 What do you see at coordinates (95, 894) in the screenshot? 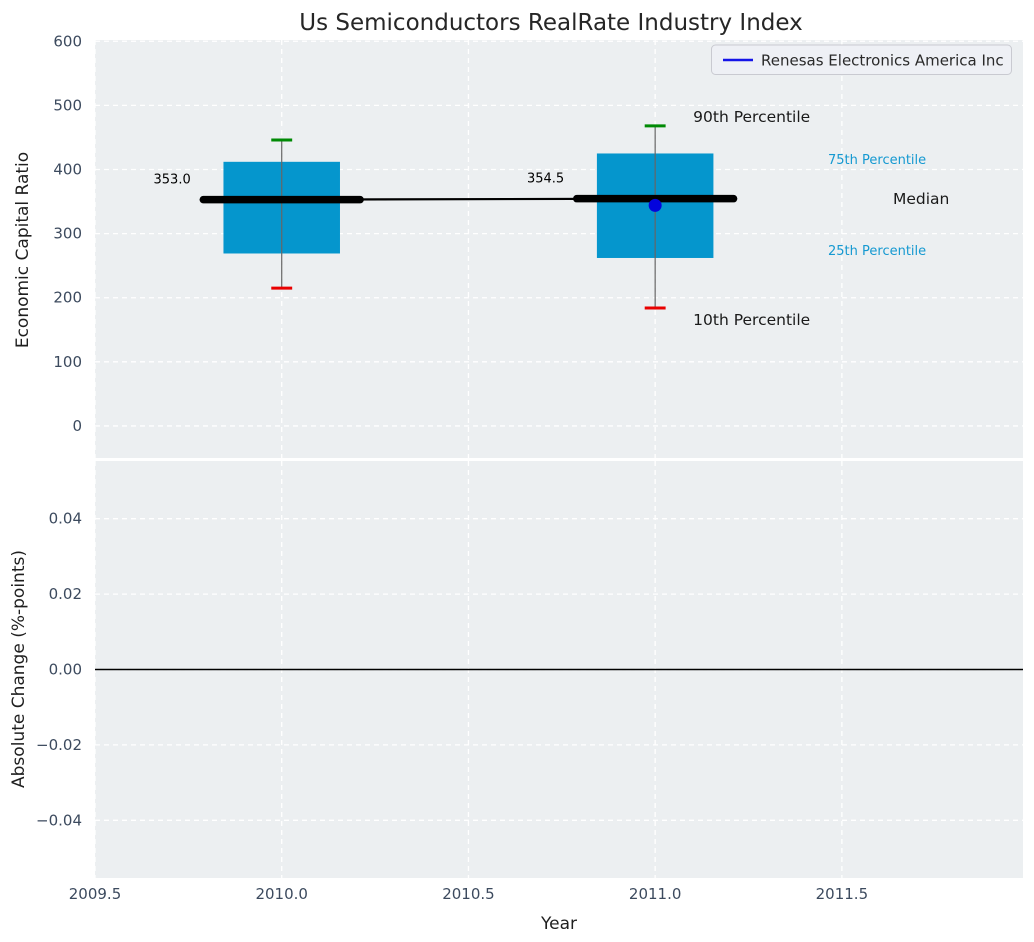
I see `x-tick-label: 2009.5` at bounding box center [95, 894].